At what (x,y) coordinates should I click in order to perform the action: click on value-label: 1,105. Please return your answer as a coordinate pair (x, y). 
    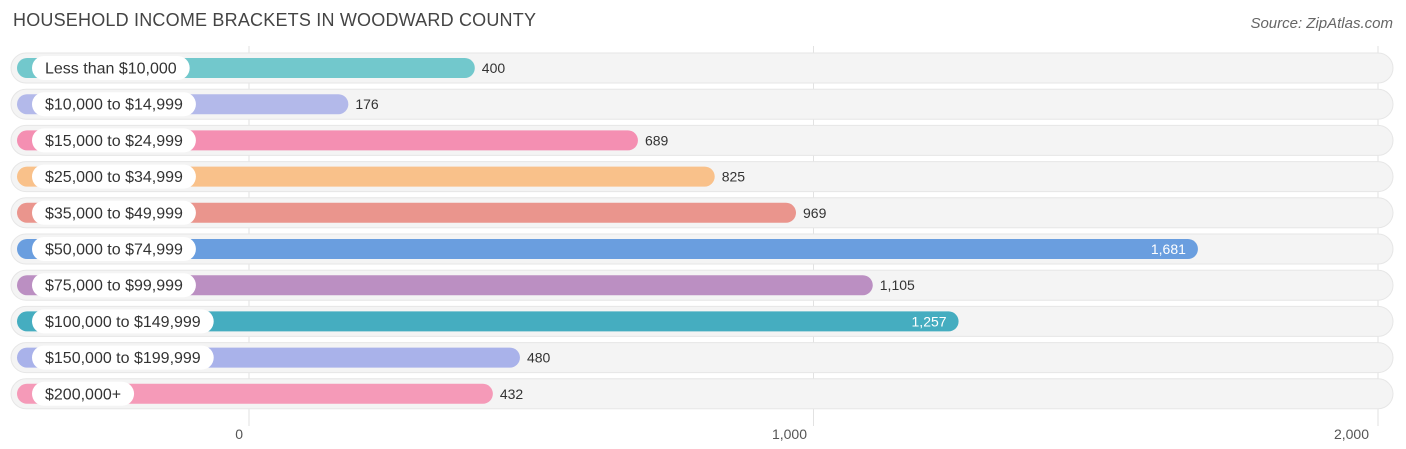
    Looking at the image, I should click on (897, 285).